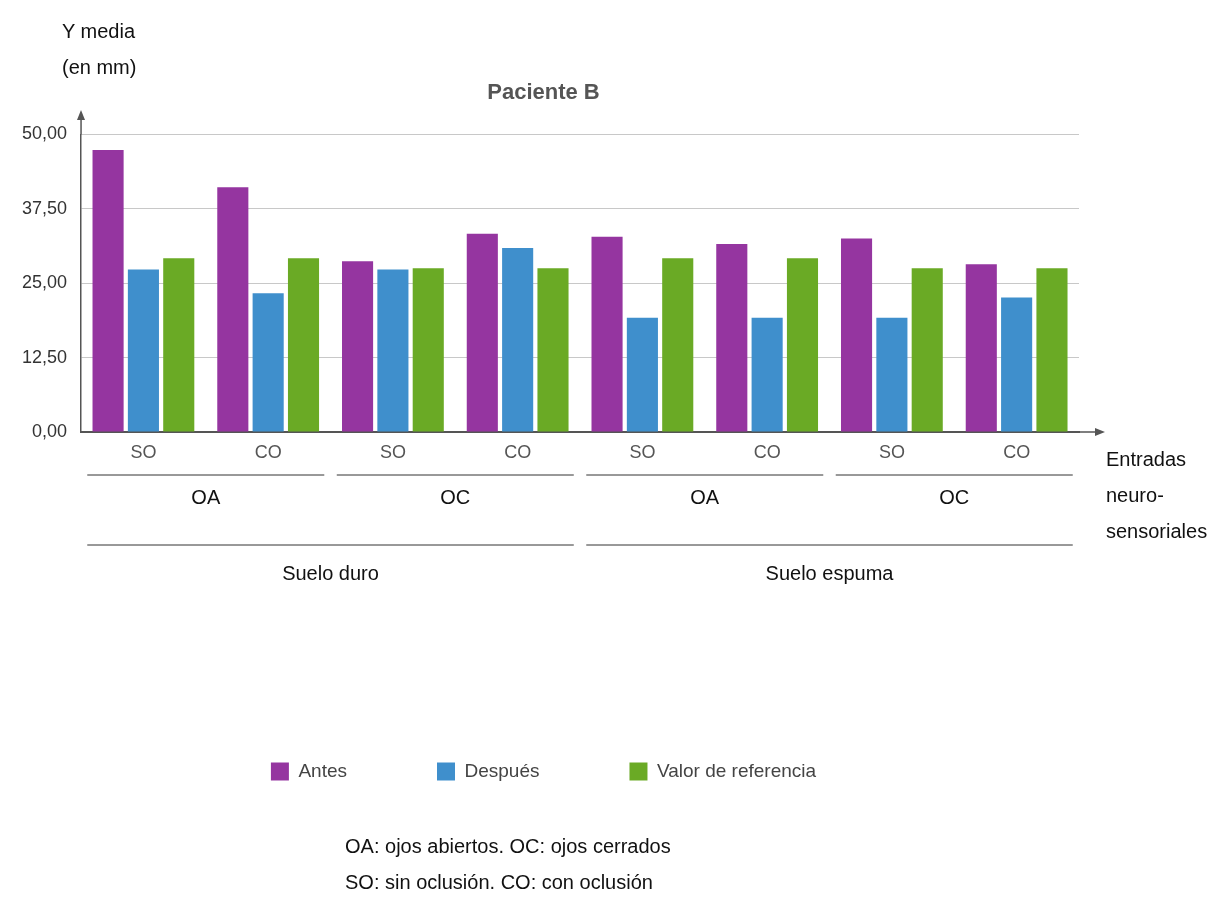  I want to click on chart-title: Paciente B, so click(543, 92).